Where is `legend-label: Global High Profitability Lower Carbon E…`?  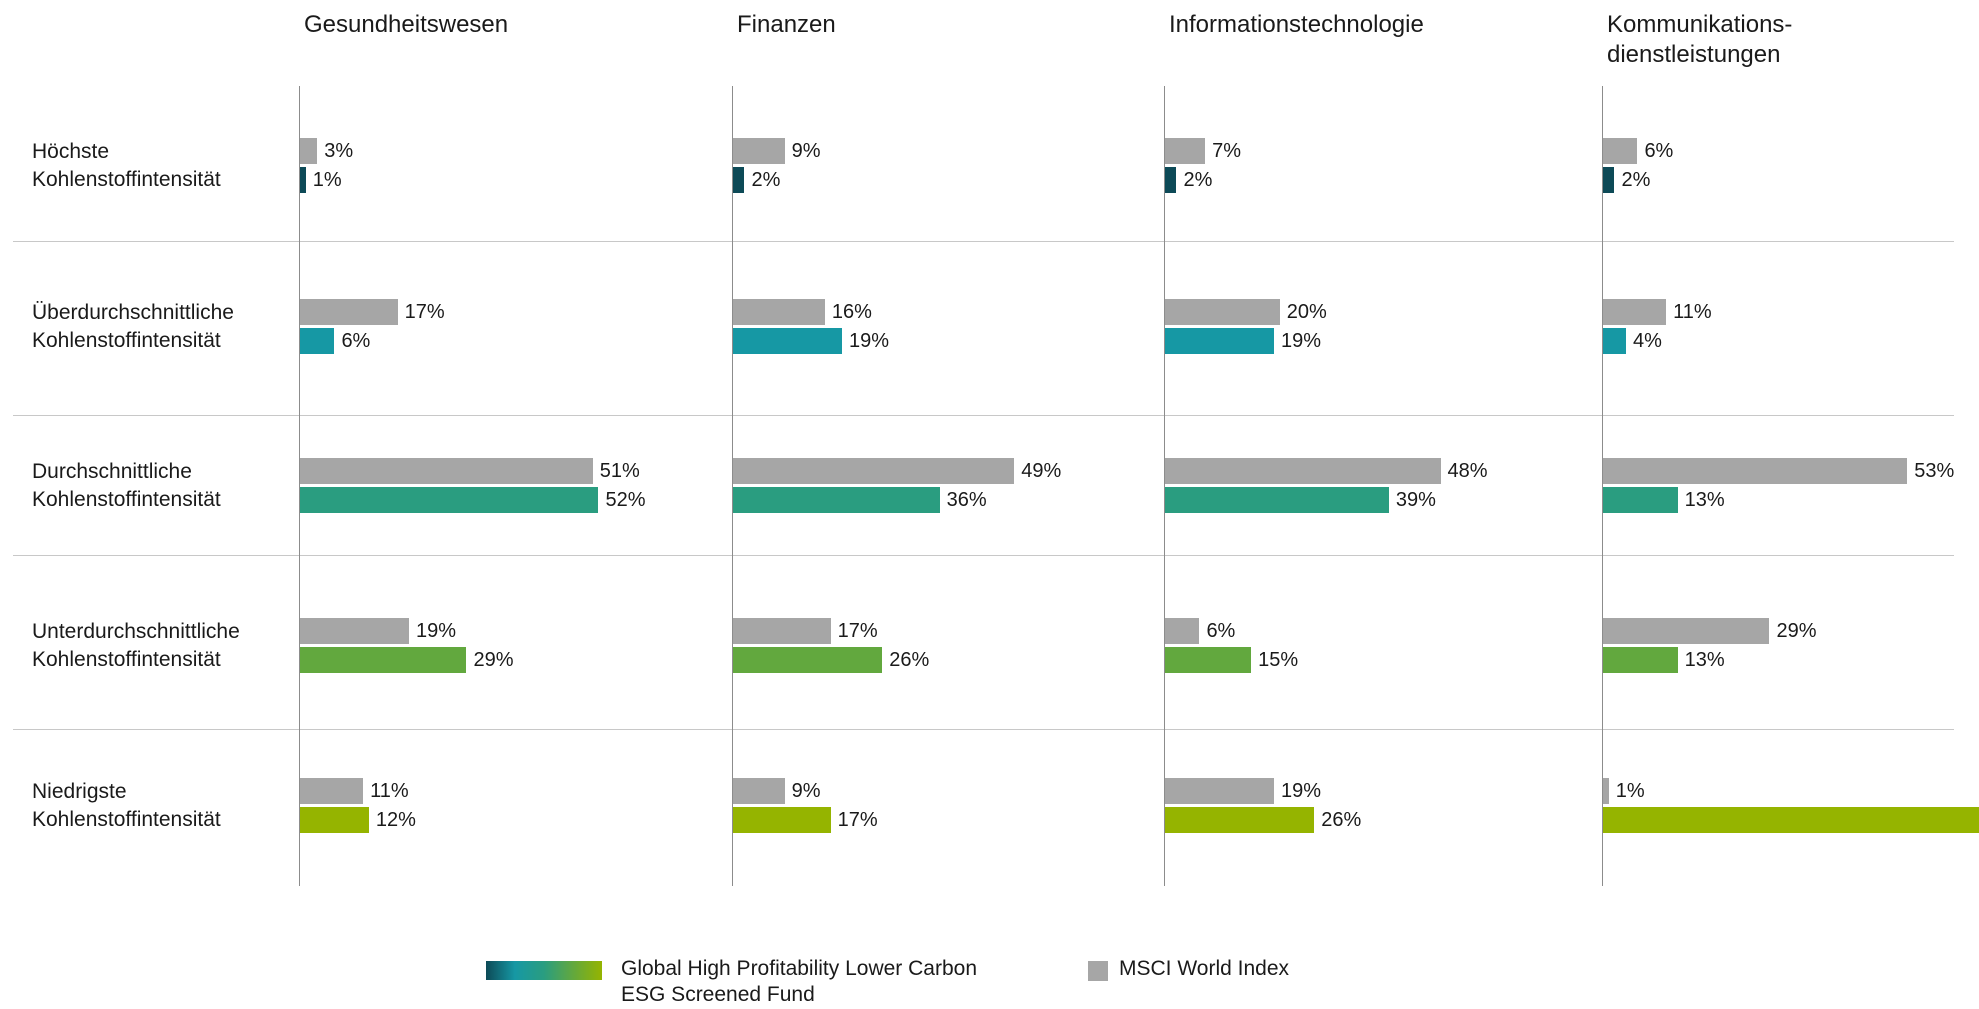
legend-label: Global High Profitability Lower Carbon E… is located at coordinates (799, 981).